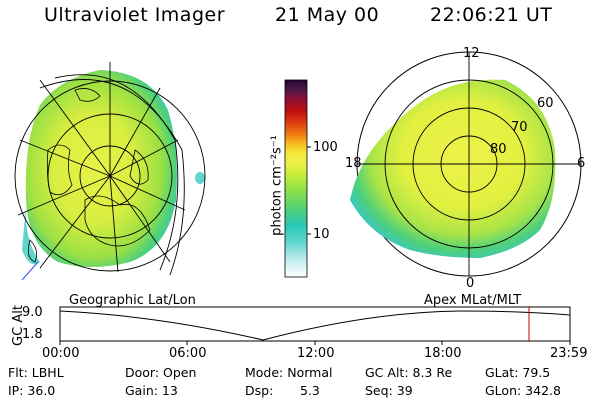 The width and height of the screenshot is (600, 400). I want to click on date-label: 21 May 00, so click(327, 15).